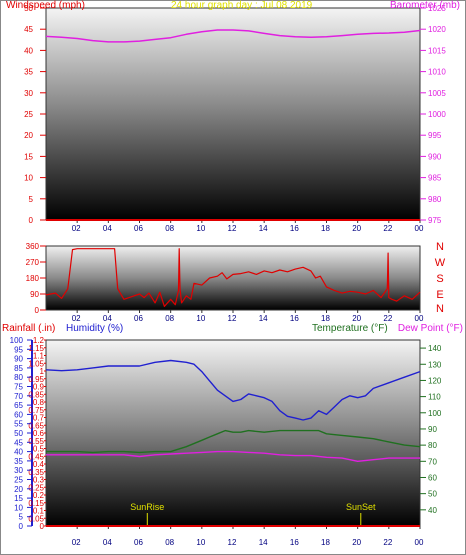 The width and height of the screenshot is (466, 555). I want to click on temperature-ticks: 40 50 60 70 80 90 100 110 120 130 140, so click(431, 429).